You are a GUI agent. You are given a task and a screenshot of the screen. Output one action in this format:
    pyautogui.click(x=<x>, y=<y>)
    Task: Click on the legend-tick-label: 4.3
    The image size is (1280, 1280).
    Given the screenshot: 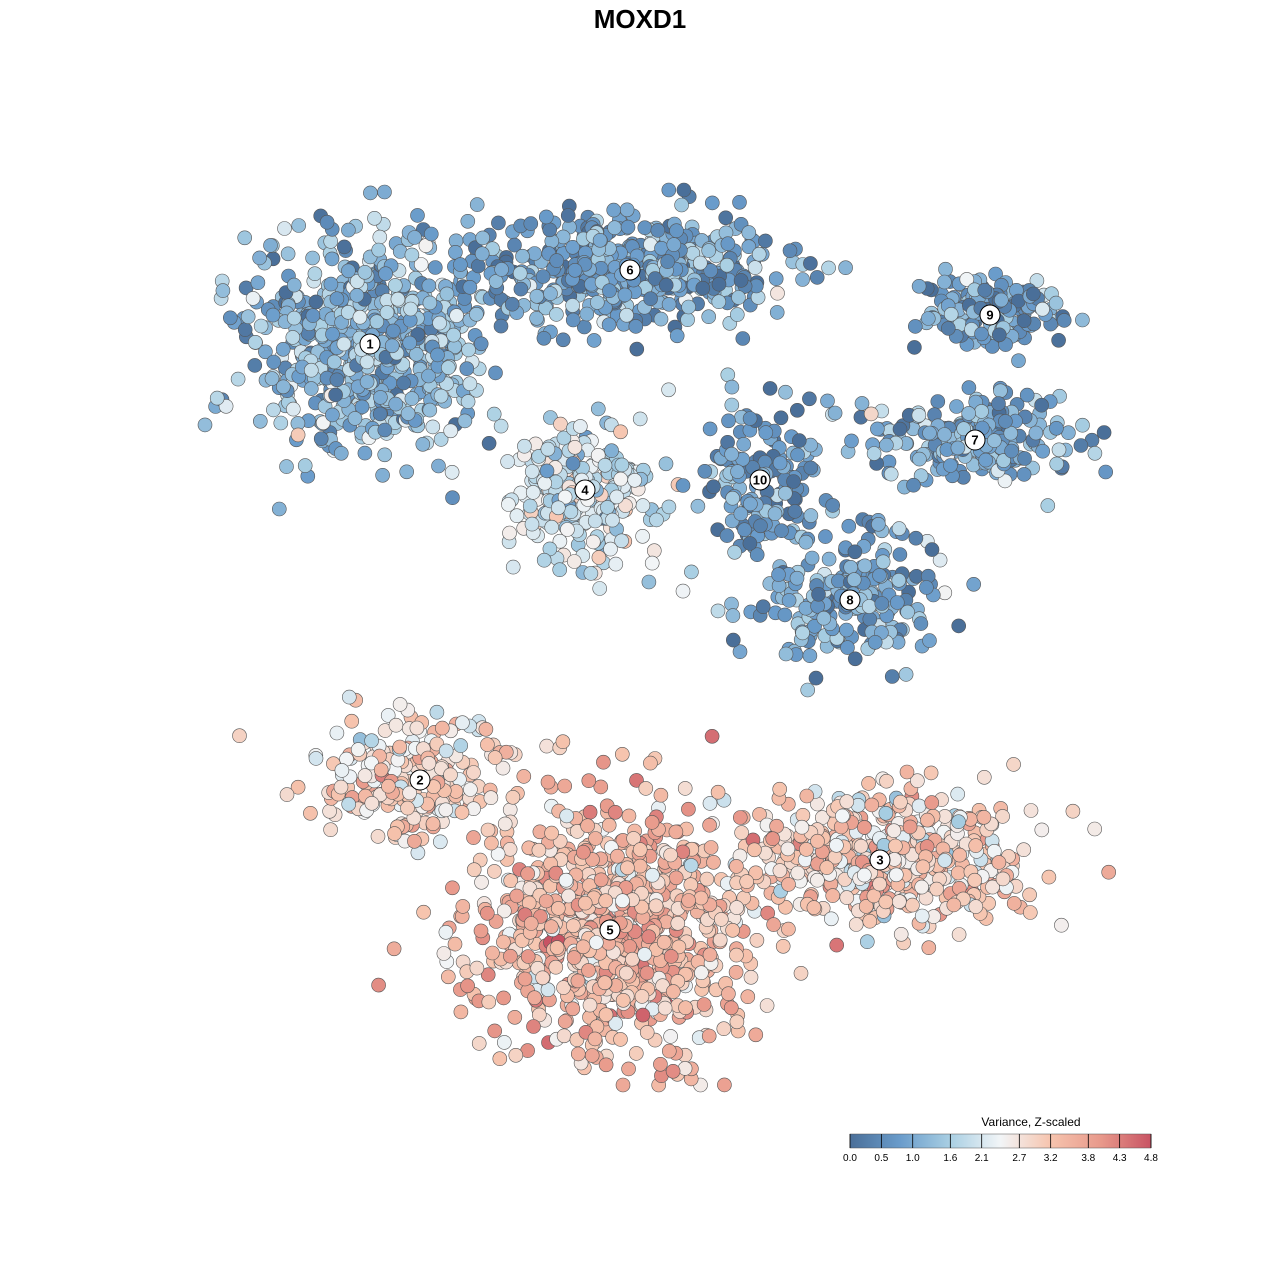 What is the action you would take?
    pyautogui.click(x=1120, y=1158)
    